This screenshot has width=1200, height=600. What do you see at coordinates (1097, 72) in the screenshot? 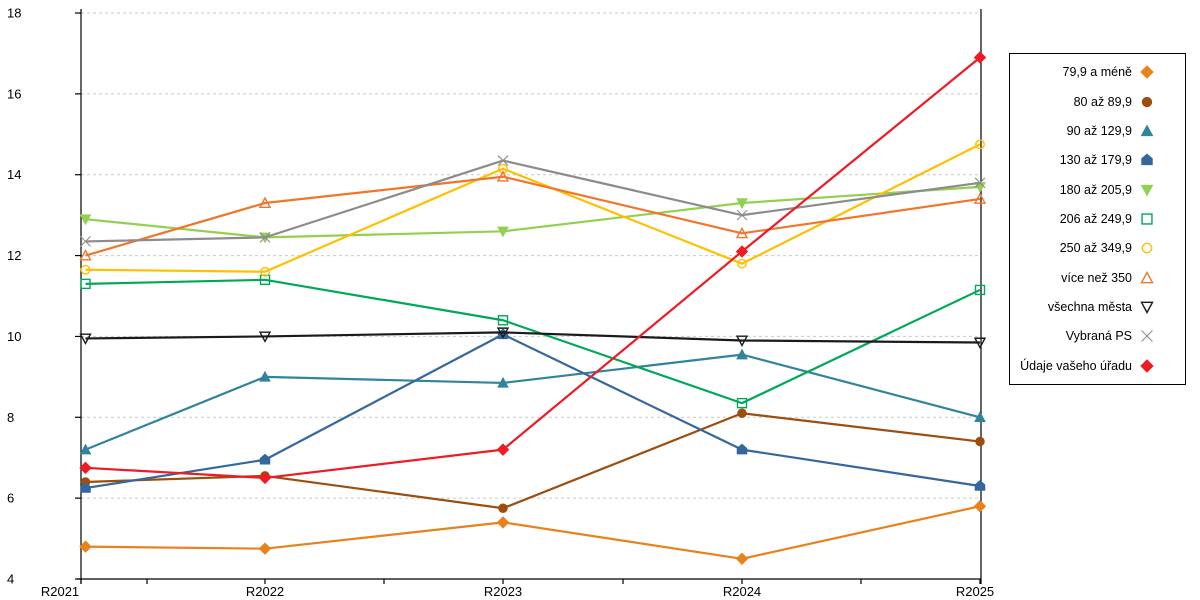
I see `legend-item: 79,9 a méně` at bounding box center [1097, 72].